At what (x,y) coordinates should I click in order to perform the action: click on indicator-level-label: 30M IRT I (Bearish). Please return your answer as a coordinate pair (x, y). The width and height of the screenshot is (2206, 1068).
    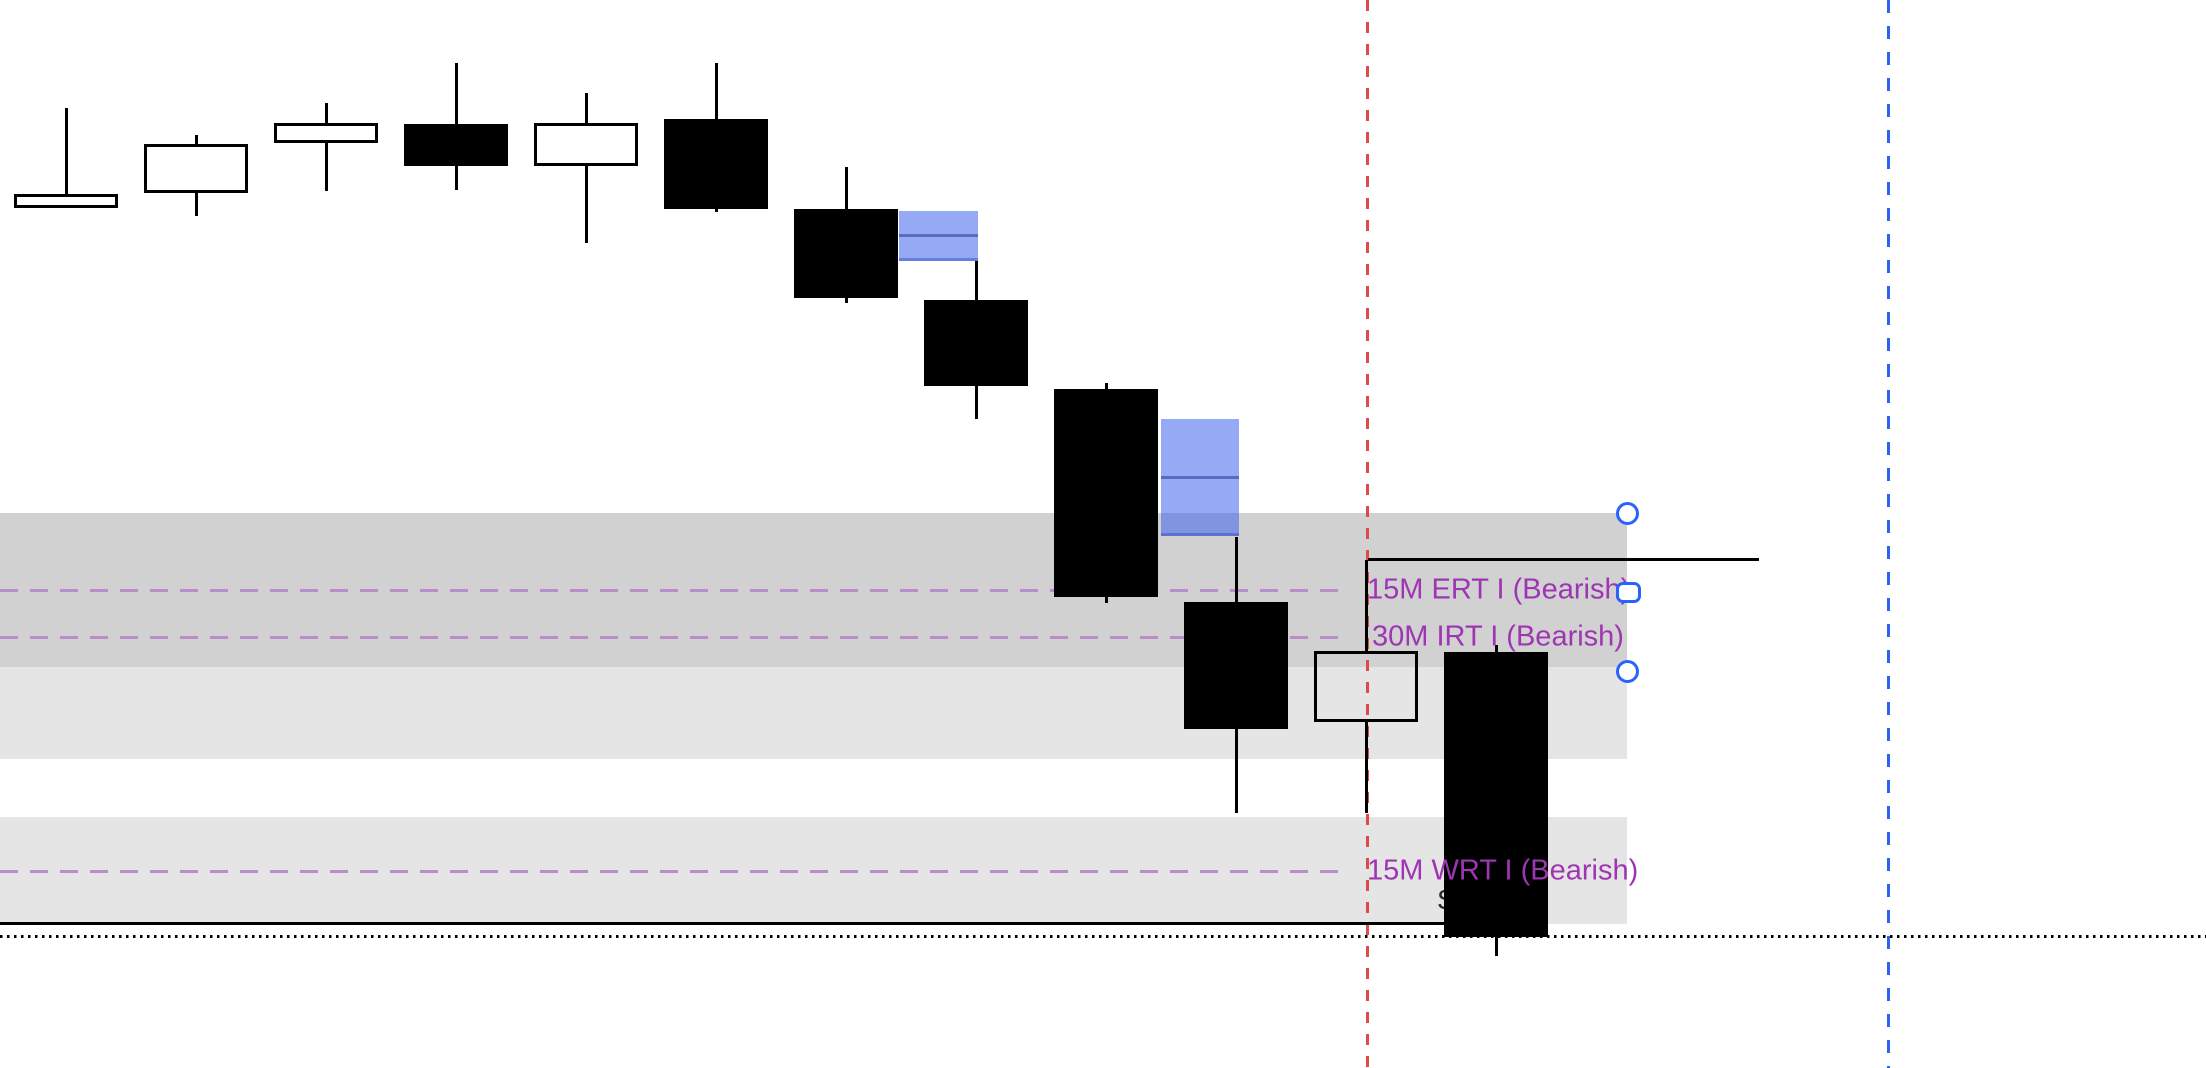
    Looking at the image, I should click on (1498, 636).